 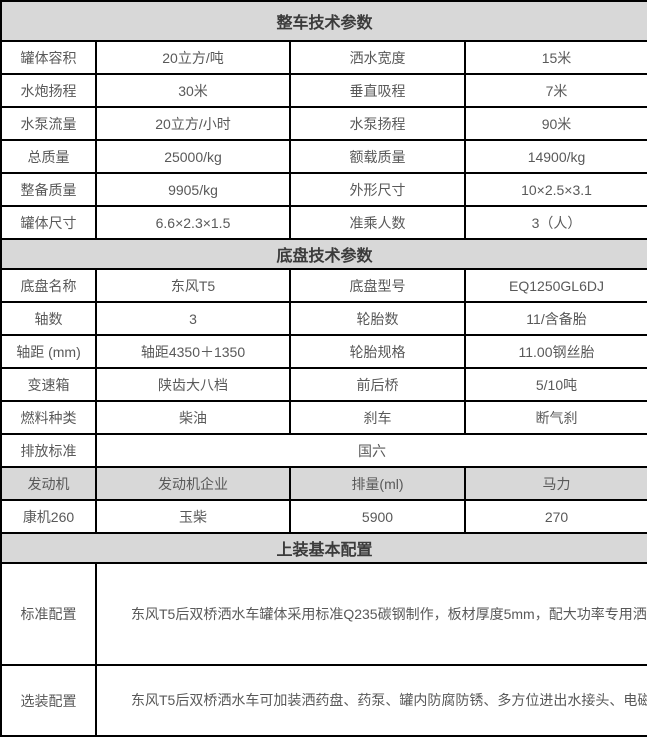 What do you see at coordinates (370, 450) in the screenshot?
I see `spec-value: 国六` at bounding box center [370, 450].